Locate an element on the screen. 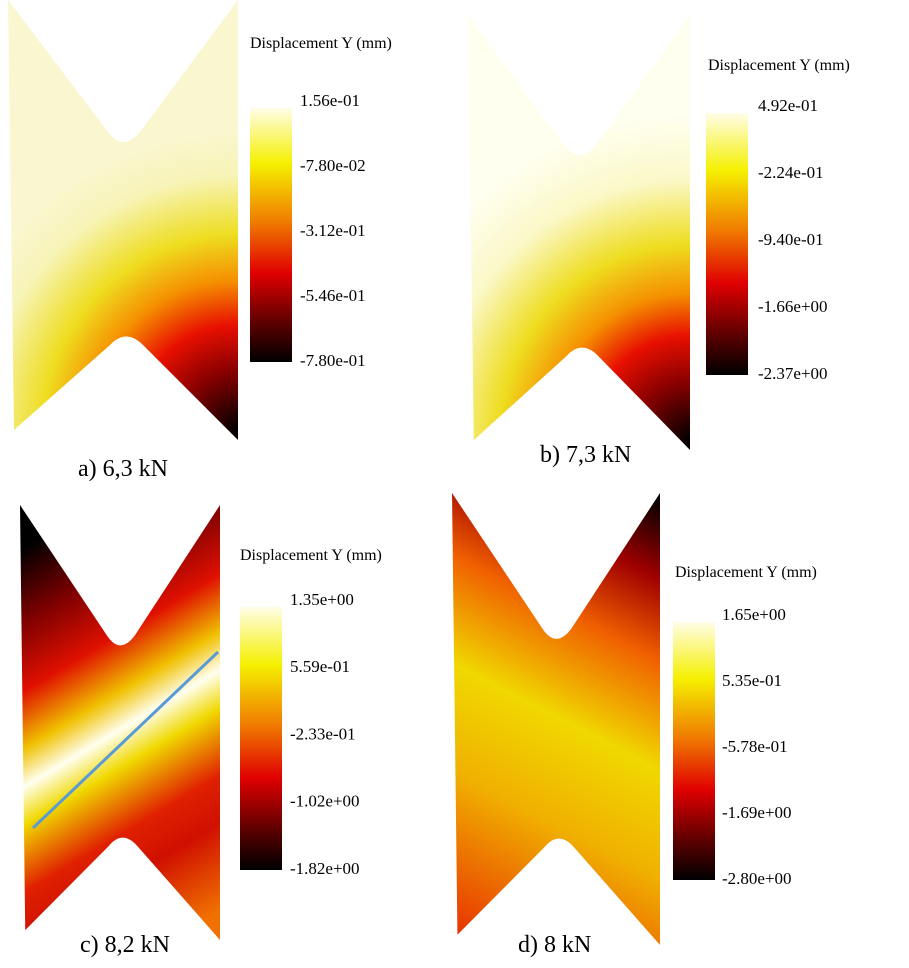  colorbar-tick-label: 1.56e-01 is located at coordinates (330, 100).